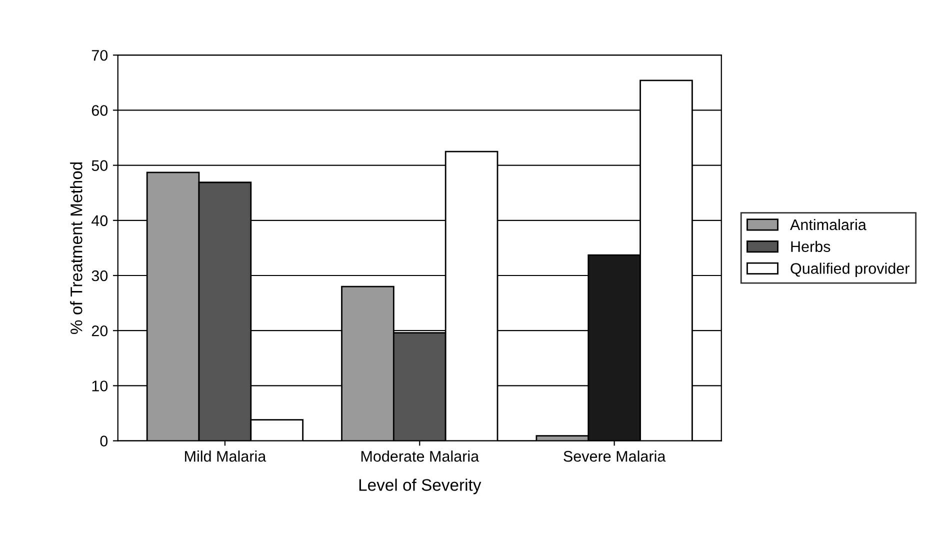 This screenshot has width=943, height=551. Describe the element at coordinates (810, 246) in the screenshot. I see `legend-label: Herbs` at that location.